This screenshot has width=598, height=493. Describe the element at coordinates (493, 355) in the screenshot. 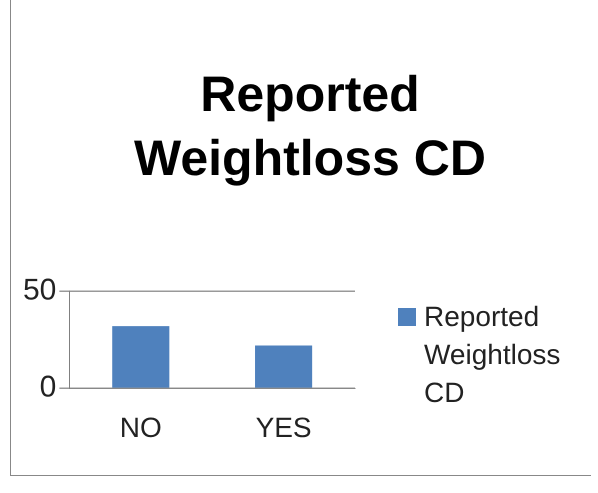

I see `legend-label: Reported Weightloss CD` at that location.